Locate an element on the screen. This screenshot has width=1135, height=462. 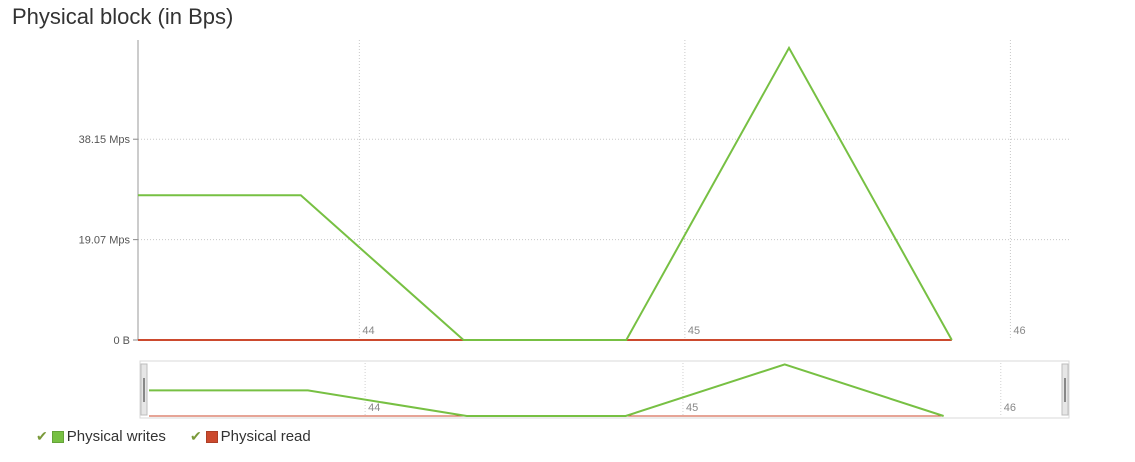
overview-x-tick-label: 45 is located at coordinates (692, 408).